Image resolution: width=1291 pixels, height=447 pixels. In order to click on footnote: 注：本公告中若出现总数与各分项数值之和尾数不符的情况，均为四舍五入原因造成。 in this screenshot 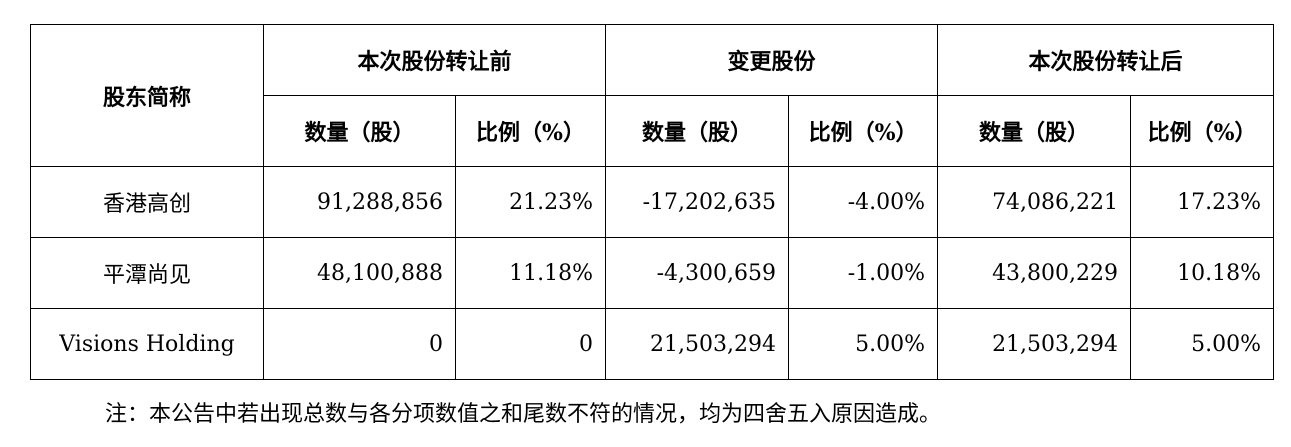, I will do `click(523, 414)`.